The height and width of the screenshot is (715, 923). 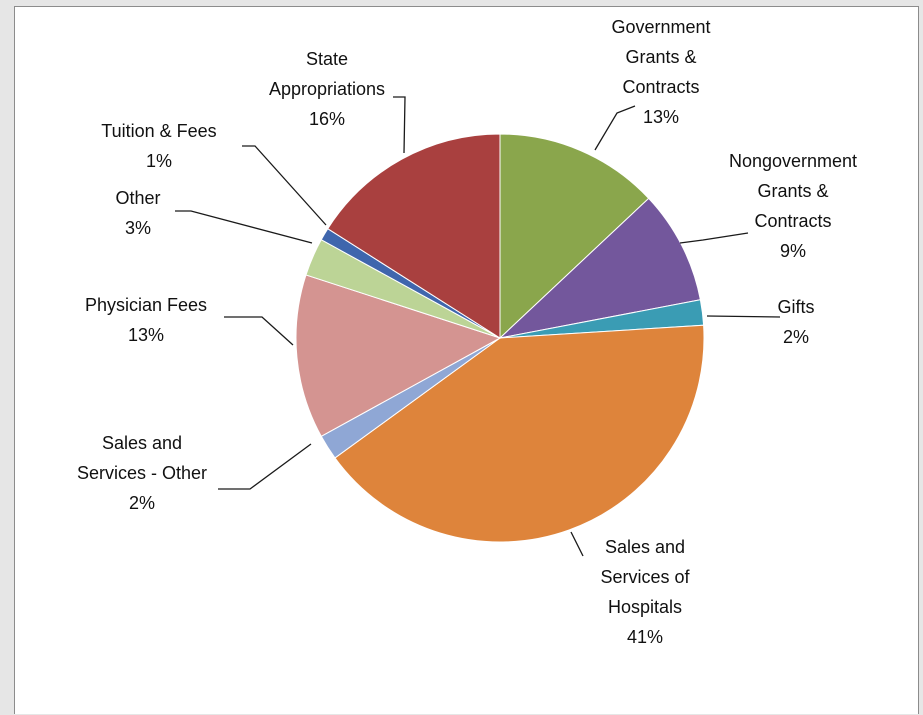 What do you see at coordinates (146, 320) in the screenshot?
I see `slice-label-physician-fees: Physician Fees 13%` at bounding box center [146, 320].